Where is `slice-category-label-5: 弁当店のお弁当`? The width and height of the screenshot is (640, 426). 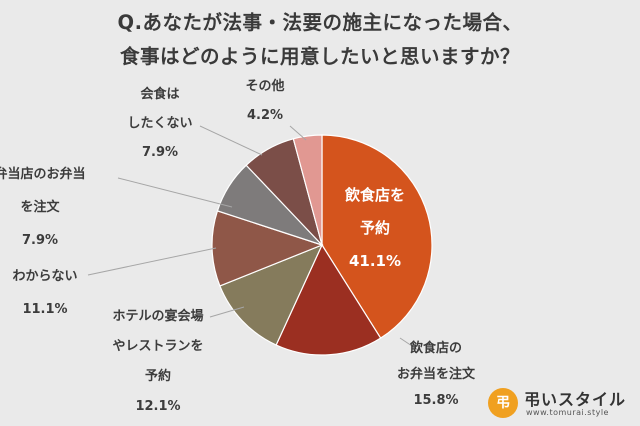 slice-category-label-5: 弁当店のお弁当 is located at coordinates (43, 174).